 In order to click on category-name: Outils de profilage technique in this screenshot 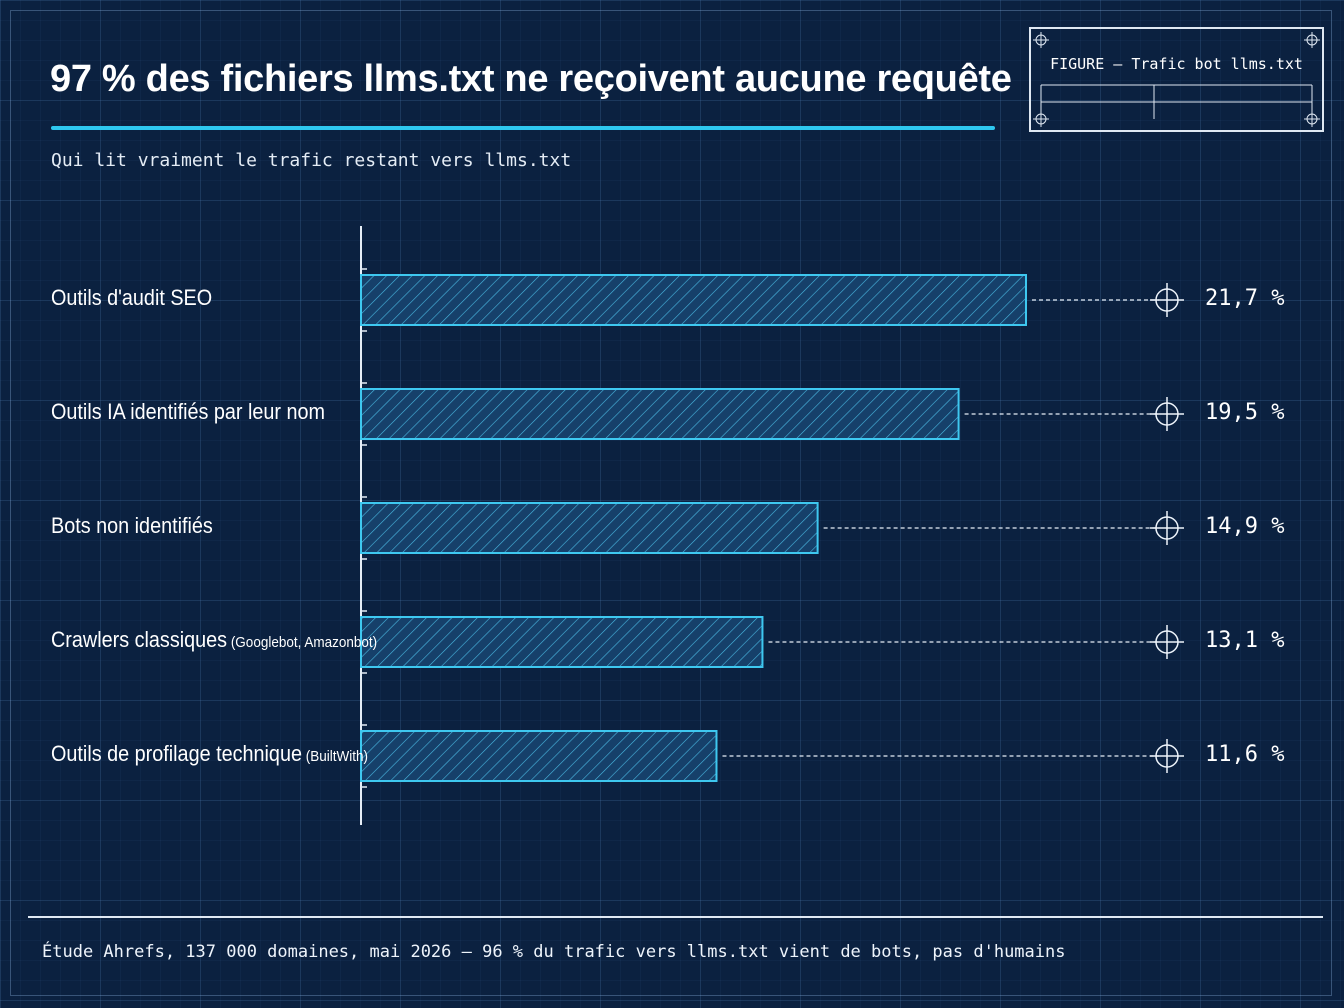, I will do `click(176, 753)`.